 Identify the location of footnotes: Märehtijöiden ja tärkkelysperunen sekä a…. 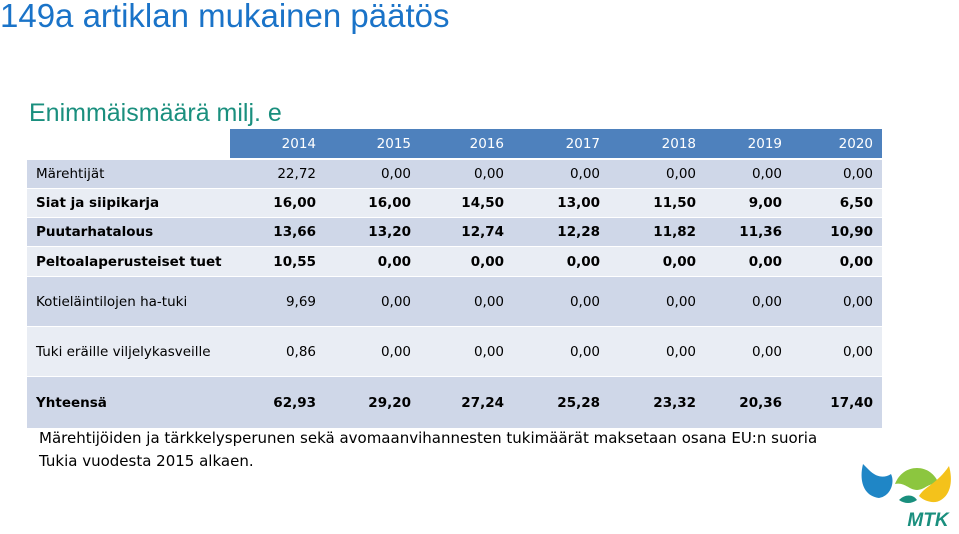
(428, 450).